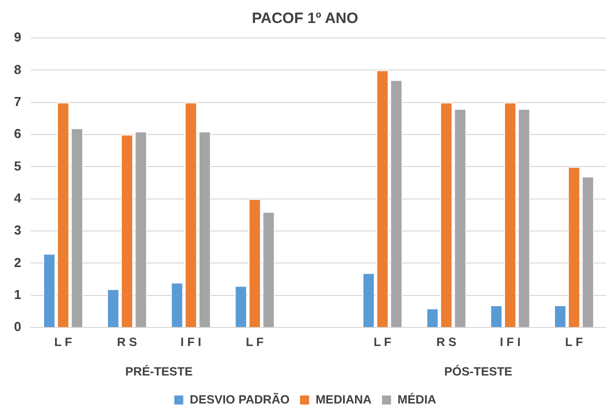 This screenshot has height=416, width=614. What do you see at coordinates (240, 399) in the screenshot?
I see `legend-label: DESVIO PADRÃO` at bounding box center [240, 399].